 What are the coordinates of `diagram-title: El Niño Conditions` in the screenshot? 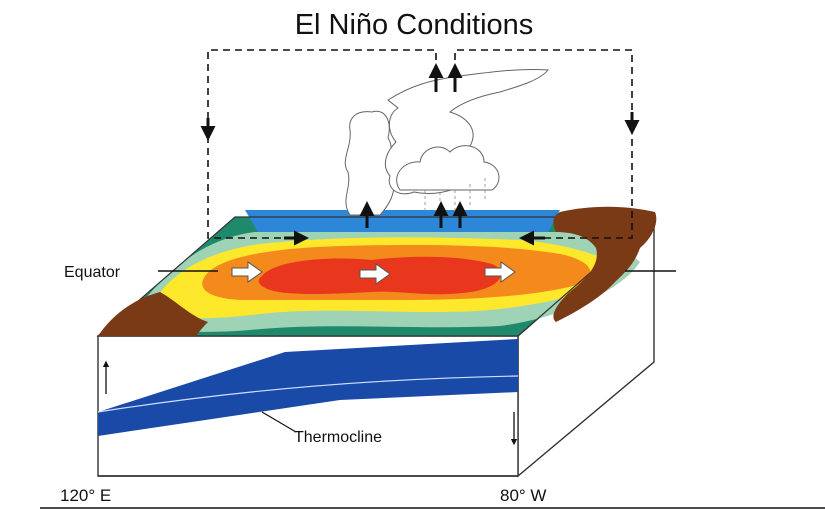 It's located at (414, 25).